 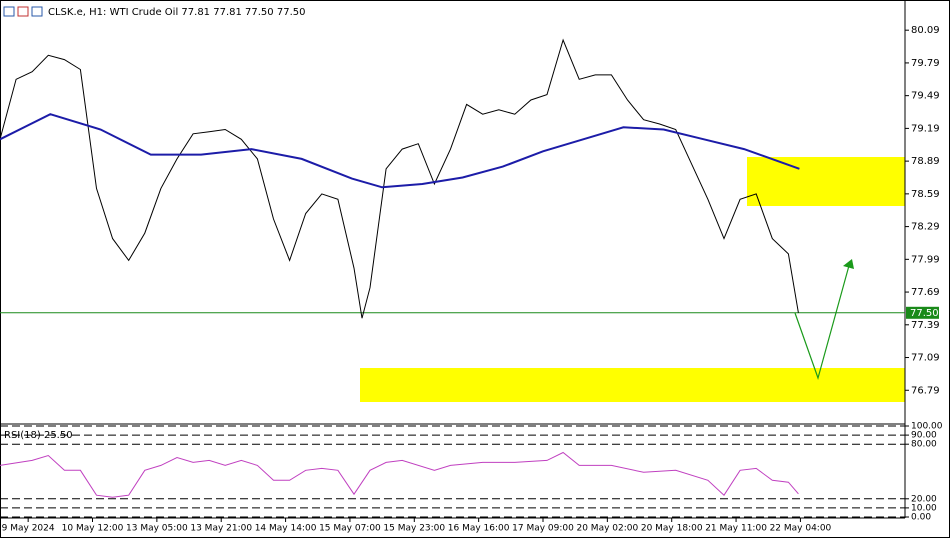 I want to click on y-tick-label: 100.00, so click(x=927, y=427).